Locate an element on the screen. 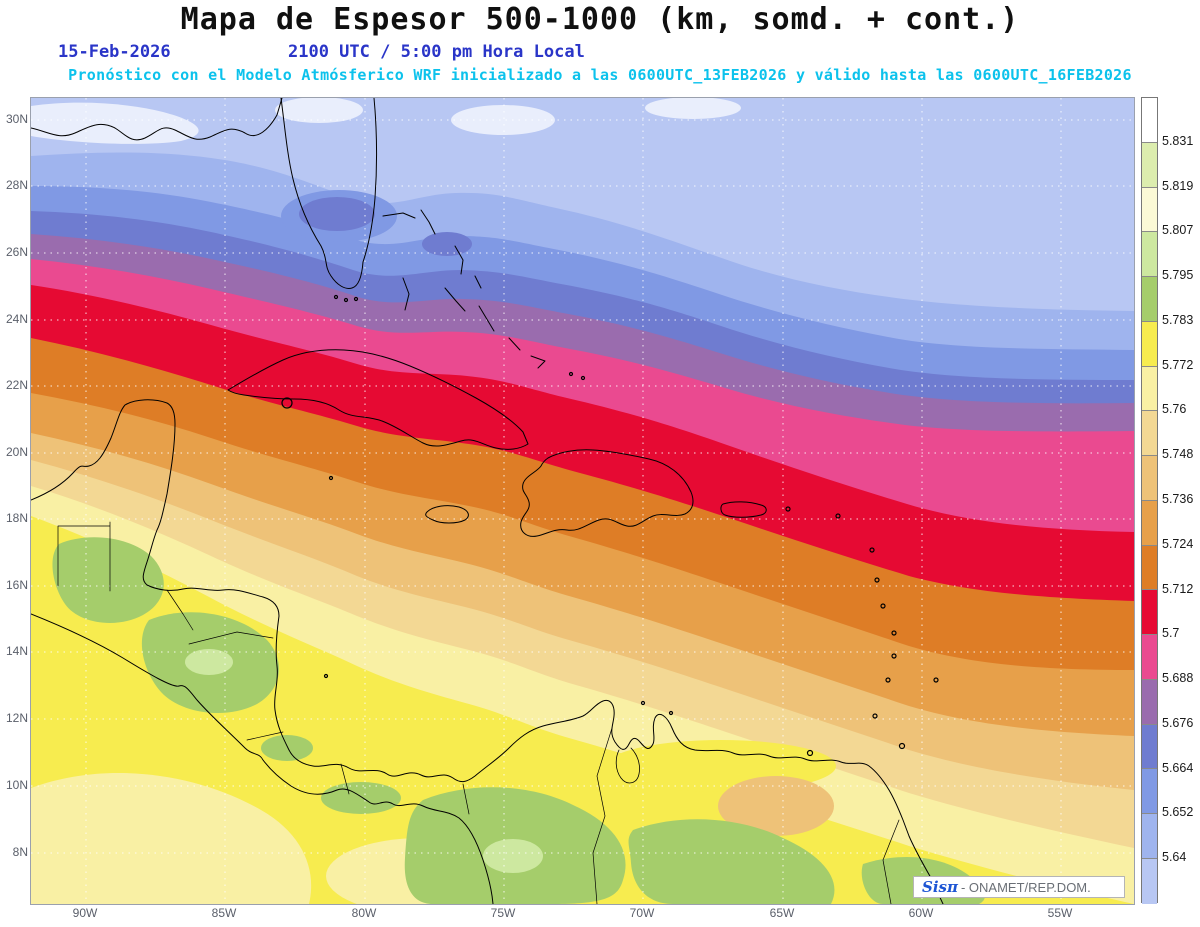 The height and width of the screenshot is (927, 1200). colorbar-label: 5.712 is located at coordinates (1178, 588).